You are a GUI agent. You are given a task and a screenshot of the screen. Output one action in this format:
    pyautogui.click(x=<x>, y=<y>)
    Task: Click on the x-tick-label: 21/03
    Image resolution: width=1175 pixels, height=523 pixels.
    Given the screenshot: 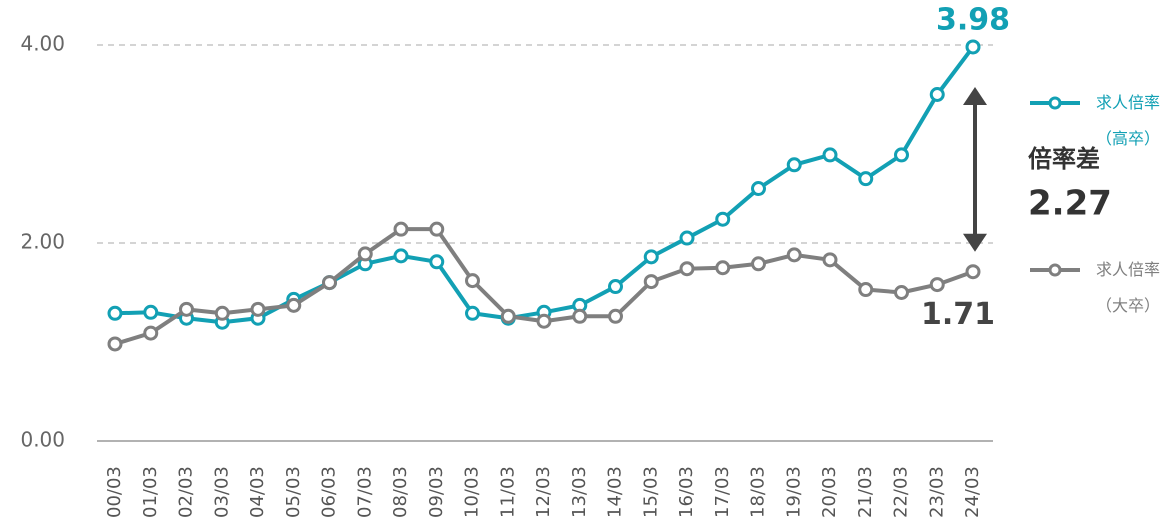 What is the action you would take?
    pyautogui.click(x=865, y=492)
    